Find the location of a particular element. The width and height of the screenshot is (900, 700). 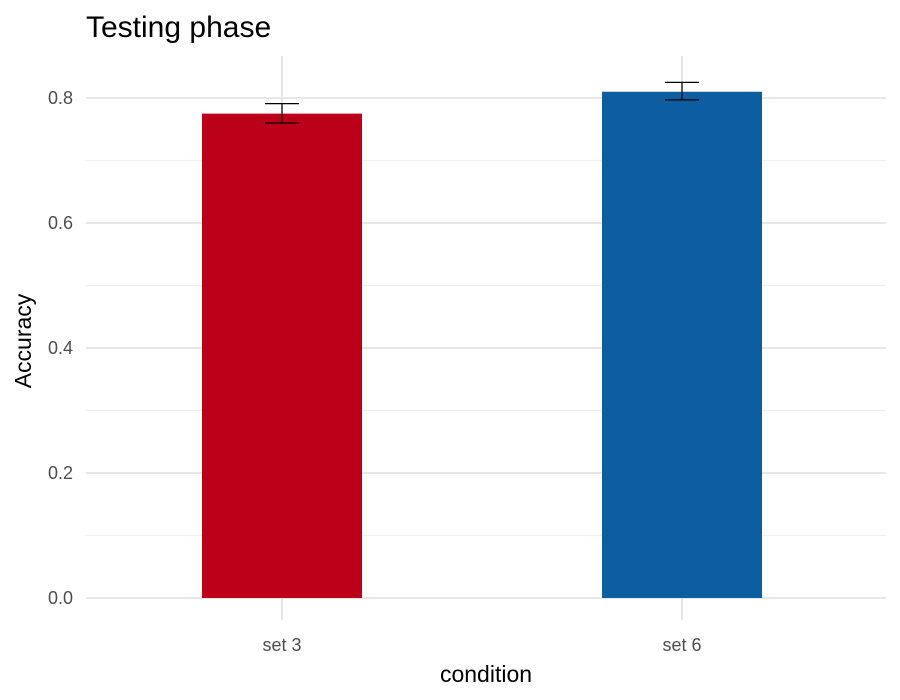

y-axis-label: Accuracy is located at coordinates (23, 340).